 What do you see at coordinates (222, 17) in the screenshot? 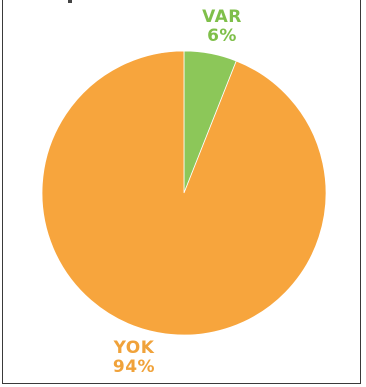
I see `slice-label-var-name: VAR` at bounding box center [222, 17].